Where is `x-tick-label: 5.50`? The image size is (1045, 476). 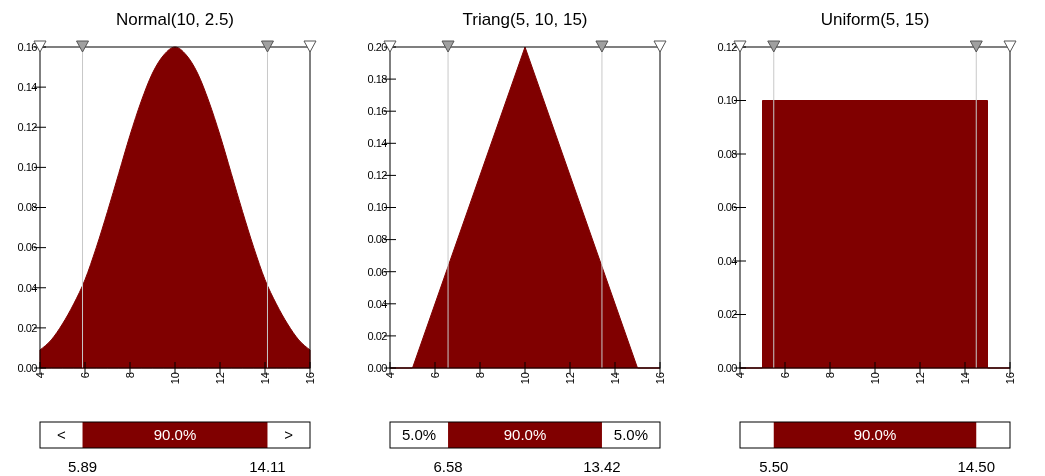 x-tick-label: 5.50 is located at coordinates (774, 467).